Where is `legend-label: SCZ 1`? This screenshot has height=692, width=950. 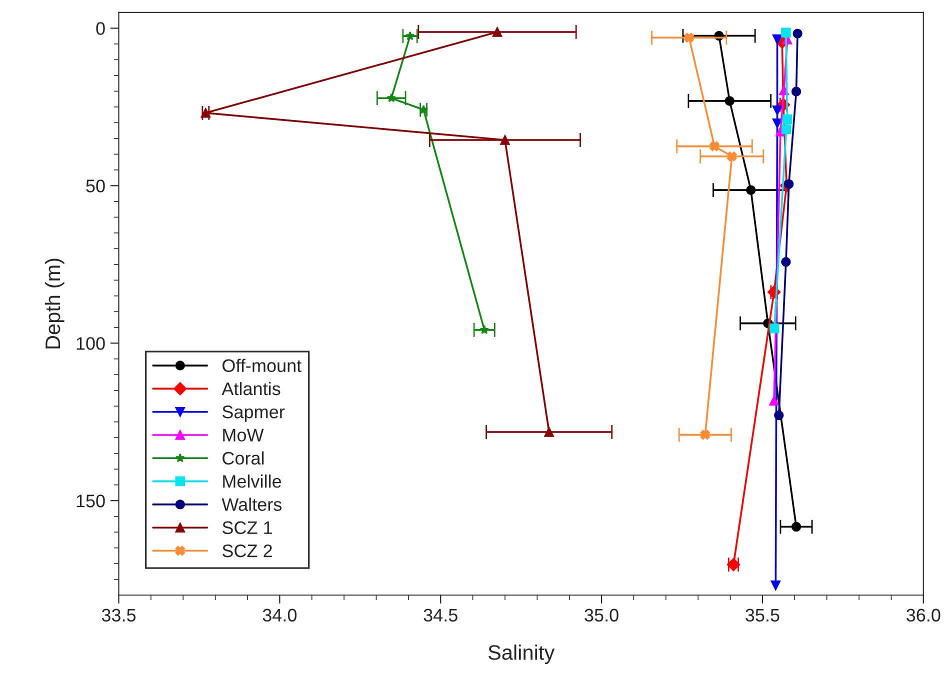
legend-label: SCZ 1 is located at coordinates (247, 527).